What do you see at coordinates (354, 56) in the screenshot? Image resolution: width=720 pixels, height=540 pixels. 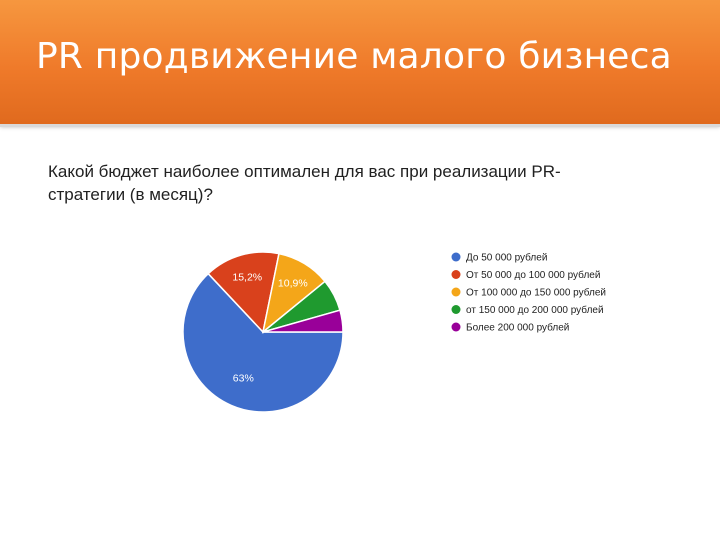 I see `slide-title: PR продвижение малого бизнеса` at bounding box center [354, 56].